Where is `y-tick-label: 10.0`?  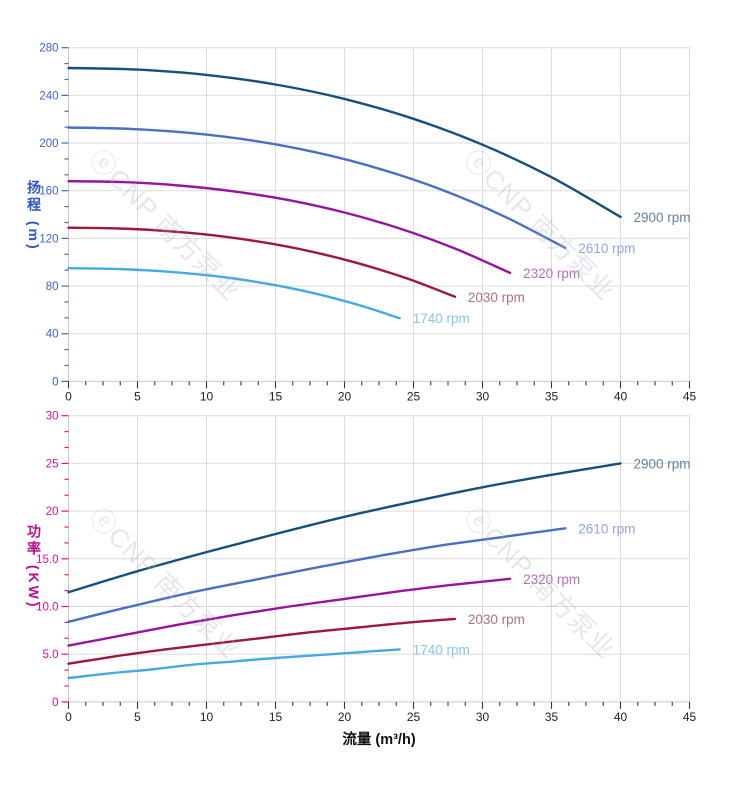
y-tick-label: 10.0 is located at coordinates (47, 608).